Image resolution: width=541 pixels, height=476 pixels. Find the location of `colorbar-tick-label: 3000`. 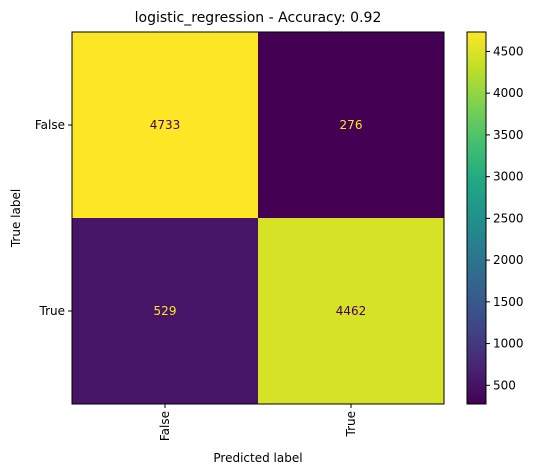

colorbar-tick-label: 3000 is located at coordinates (508, 177).